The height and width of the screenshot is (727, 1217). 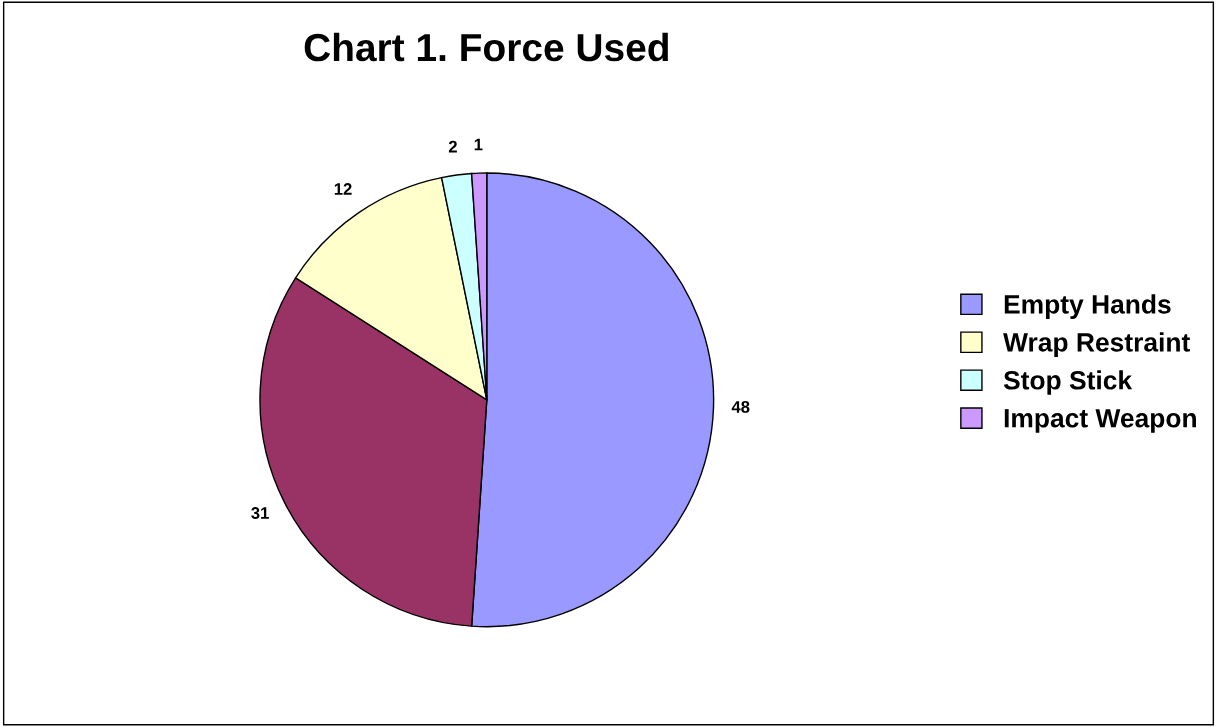 I want to click on data-label: 12, so click(x=343, y=189).